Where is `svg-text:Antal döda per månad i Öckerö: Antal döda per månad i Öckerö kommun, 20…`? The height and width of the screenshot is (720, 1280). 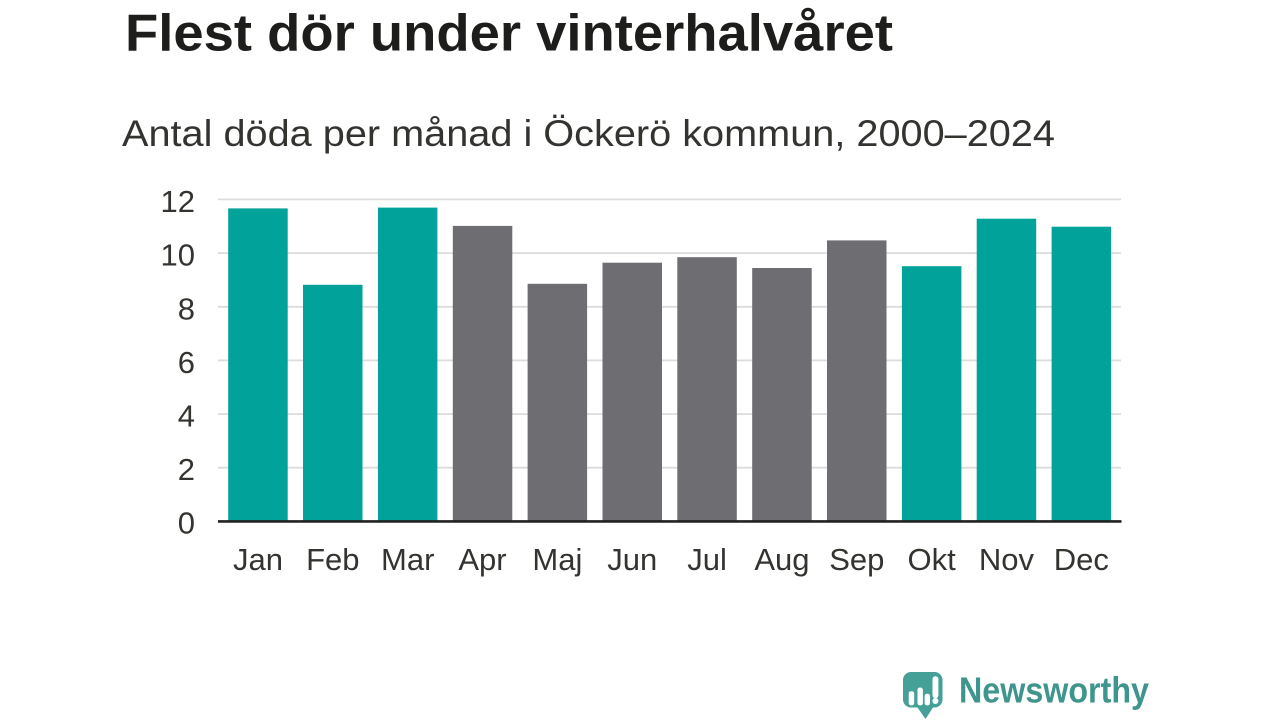 svg-text:Antal döda per månad i Öckerö: Antal döda per månad i Öckerö kommun, 20… is located at coordinates (588, 133).